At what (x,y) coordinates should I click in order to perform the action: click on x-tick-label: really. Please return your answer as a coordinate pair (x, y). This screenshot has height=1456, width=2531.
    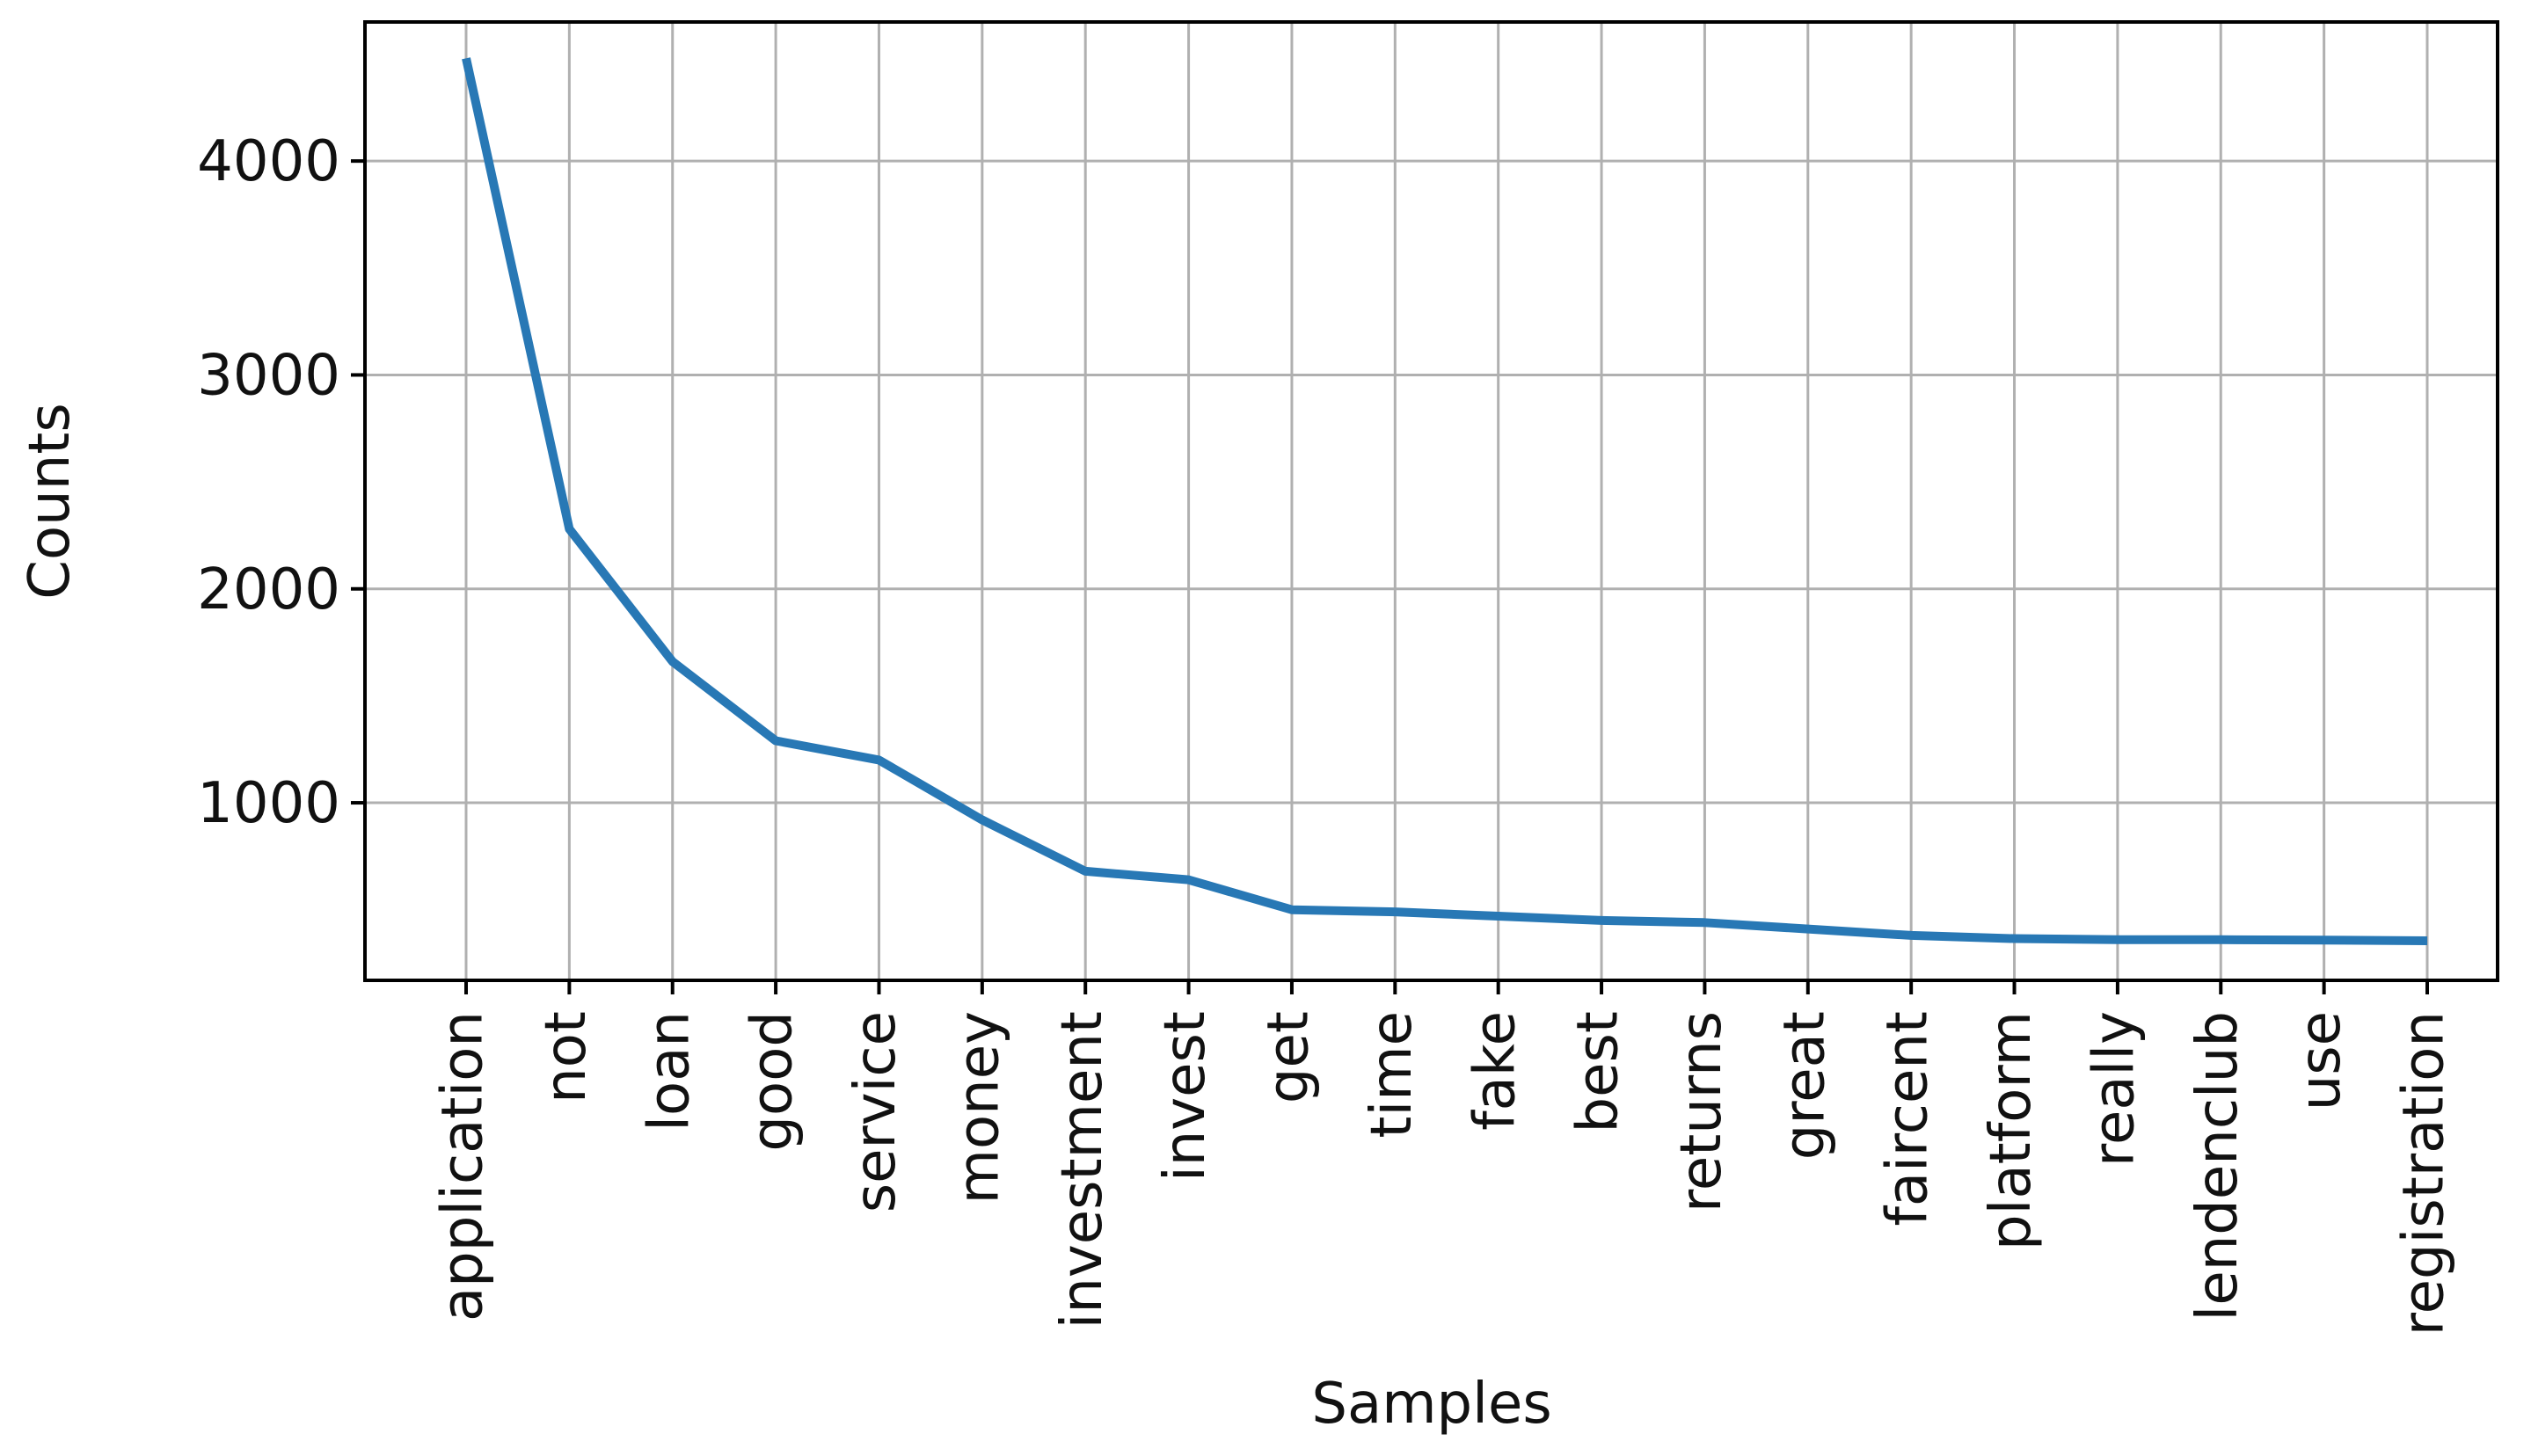
    Looking at the image, I should click on (2114, 1089).